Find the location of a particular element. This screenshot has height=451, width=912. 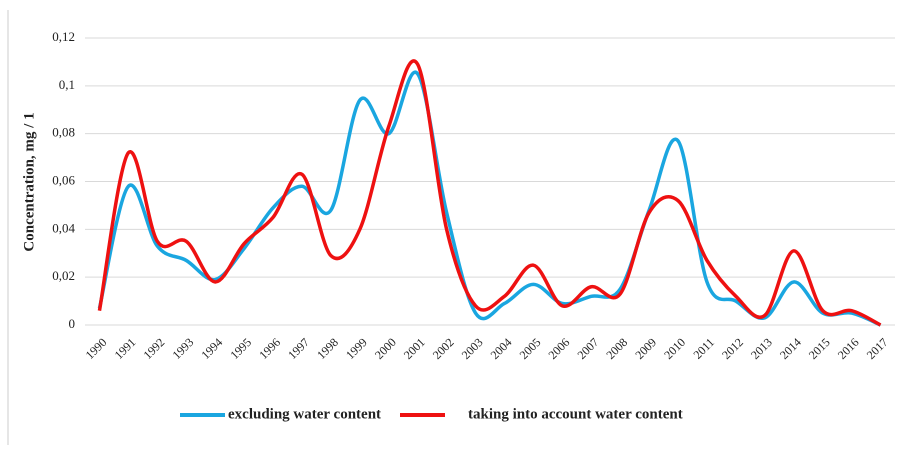

x-tick-label: 1990 is located at coordinates (96, 348).